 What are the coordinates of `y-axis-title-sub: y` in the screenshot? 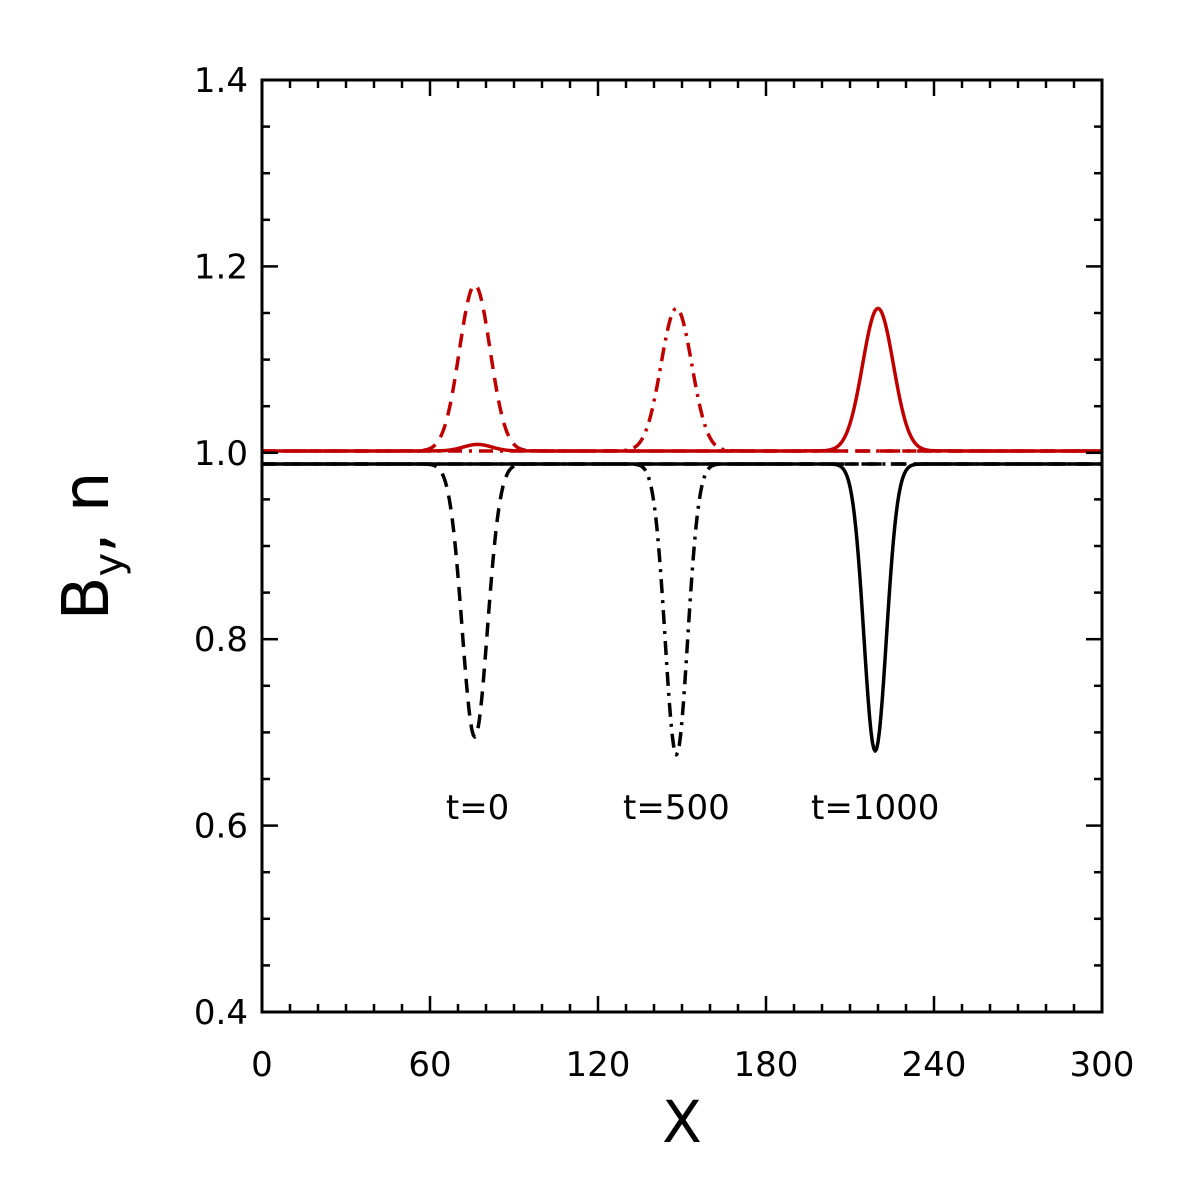 It's located at (109, 565).